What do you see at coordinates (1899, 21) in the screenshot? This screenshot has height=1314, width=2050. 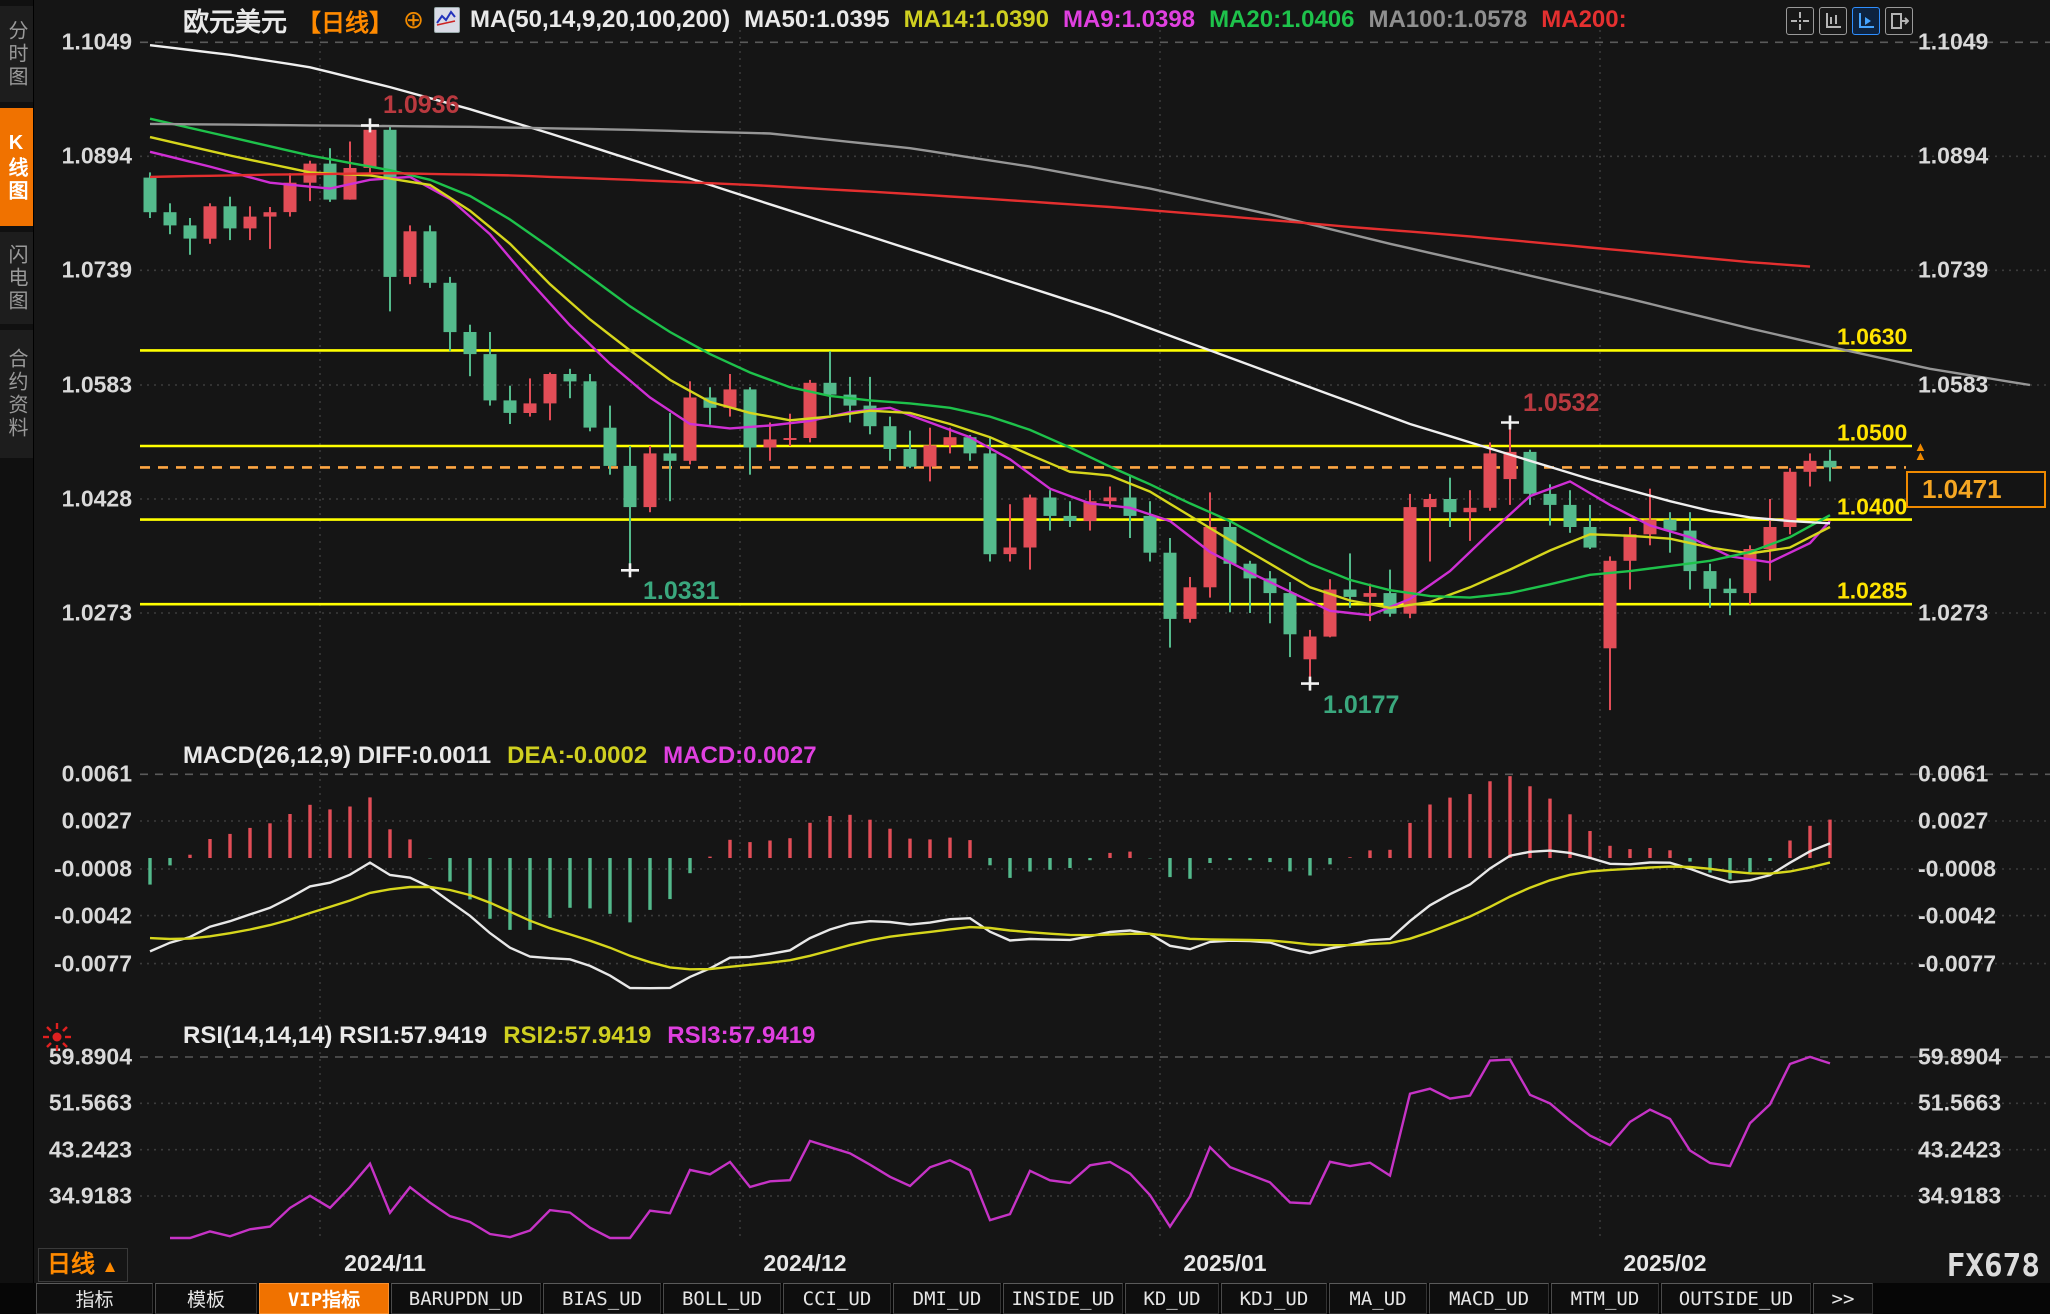 I see `exit-fullscreen-icon` at bounding box center [1899, 21].